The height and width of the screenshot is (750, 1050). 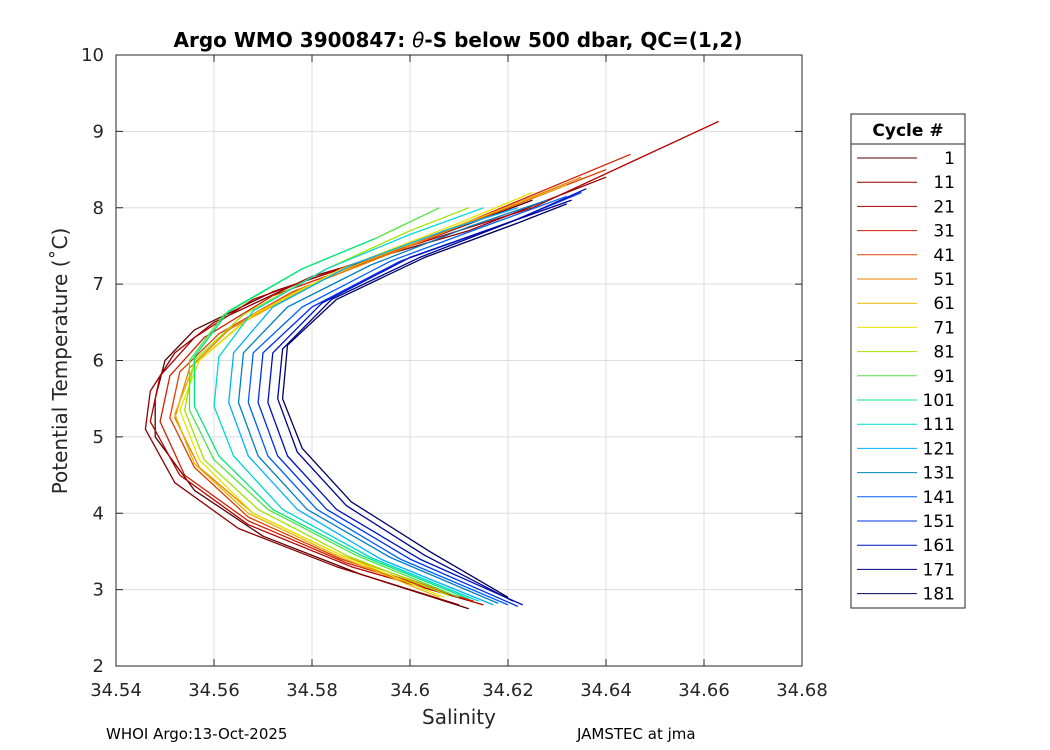 I want to click on y-tick-label: 9, so click(x=98, y=131).